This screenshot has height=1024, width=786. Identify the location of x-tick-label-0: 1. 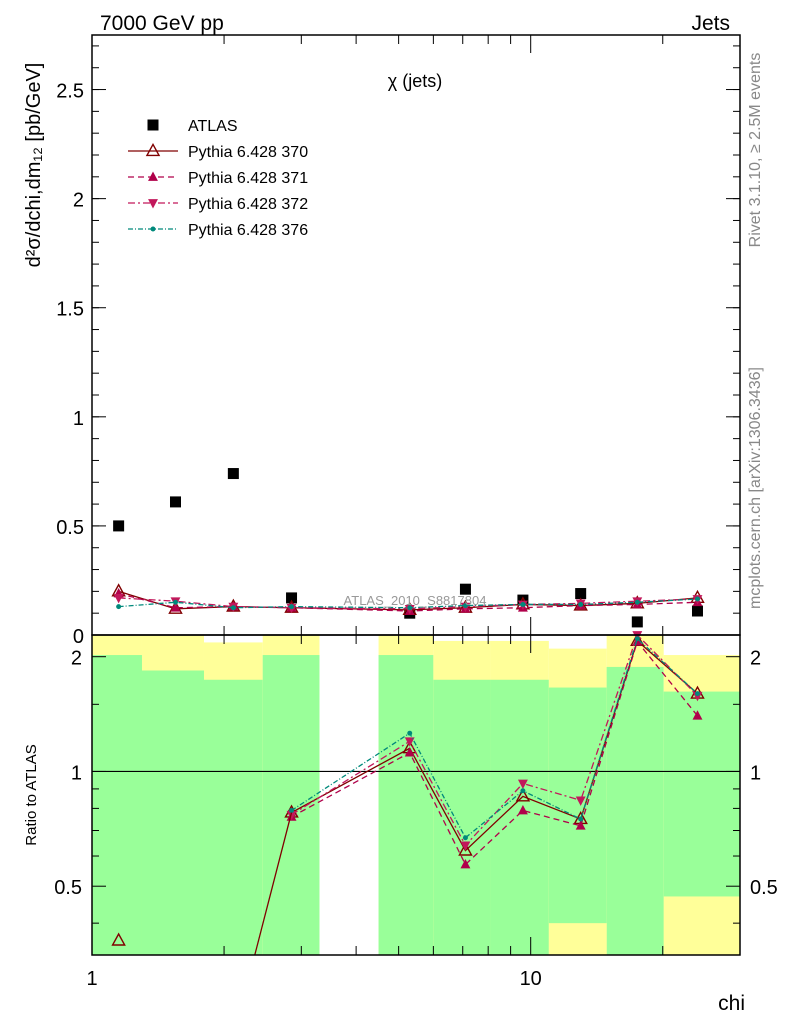
(91, 979).